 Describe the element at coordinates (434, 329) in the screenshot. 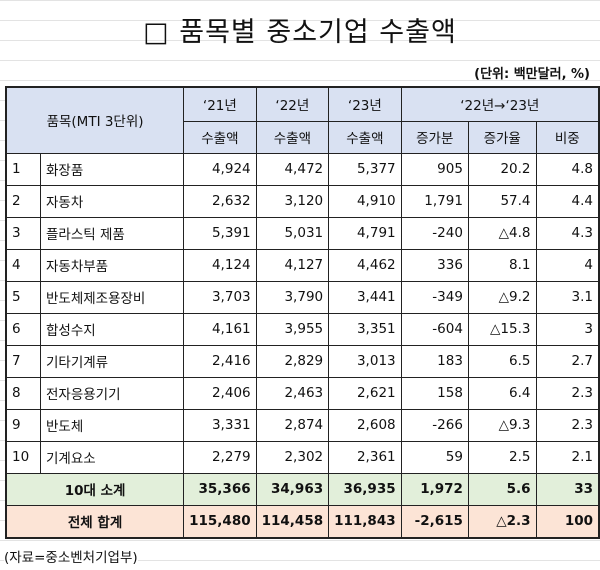

I see `cell-increase: -604` at that location.